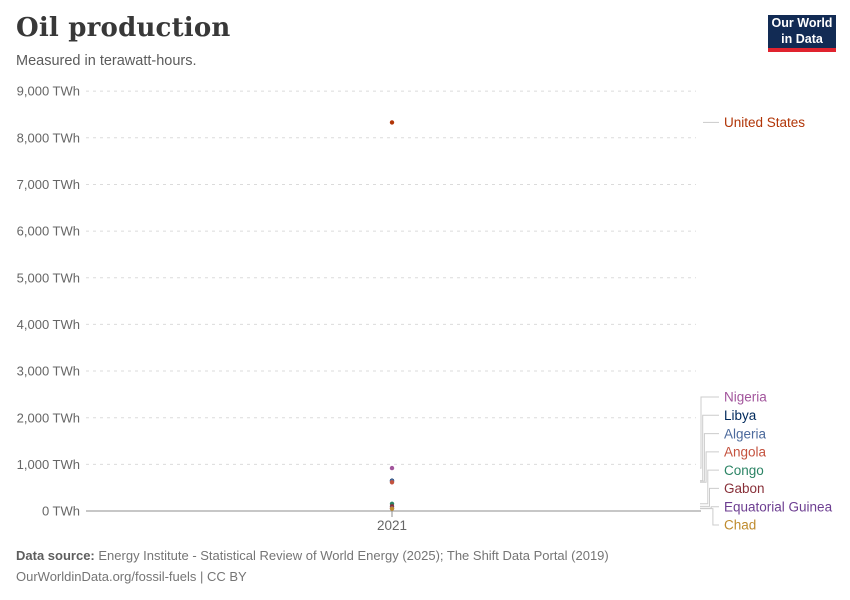 The image size is (850, 600). I want to click on y-axis-tick-label: 3,000 TWh, so click(48, 371).